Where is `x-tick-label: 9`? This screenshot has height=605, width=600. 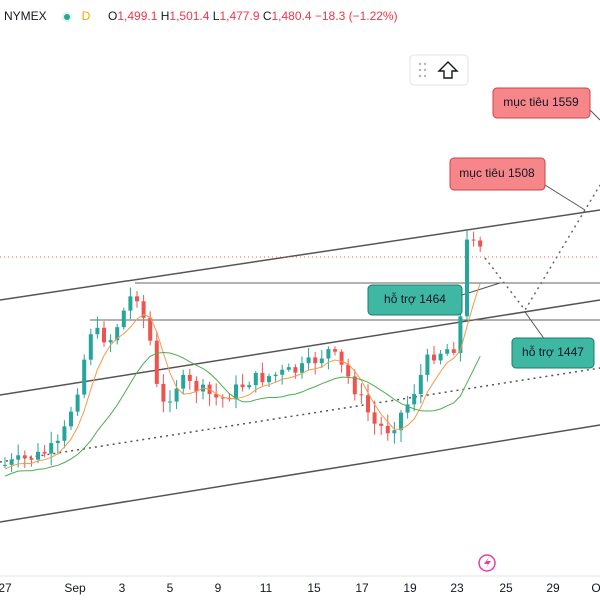 x-tick-label: 9 is located at coordinates (218, 588).